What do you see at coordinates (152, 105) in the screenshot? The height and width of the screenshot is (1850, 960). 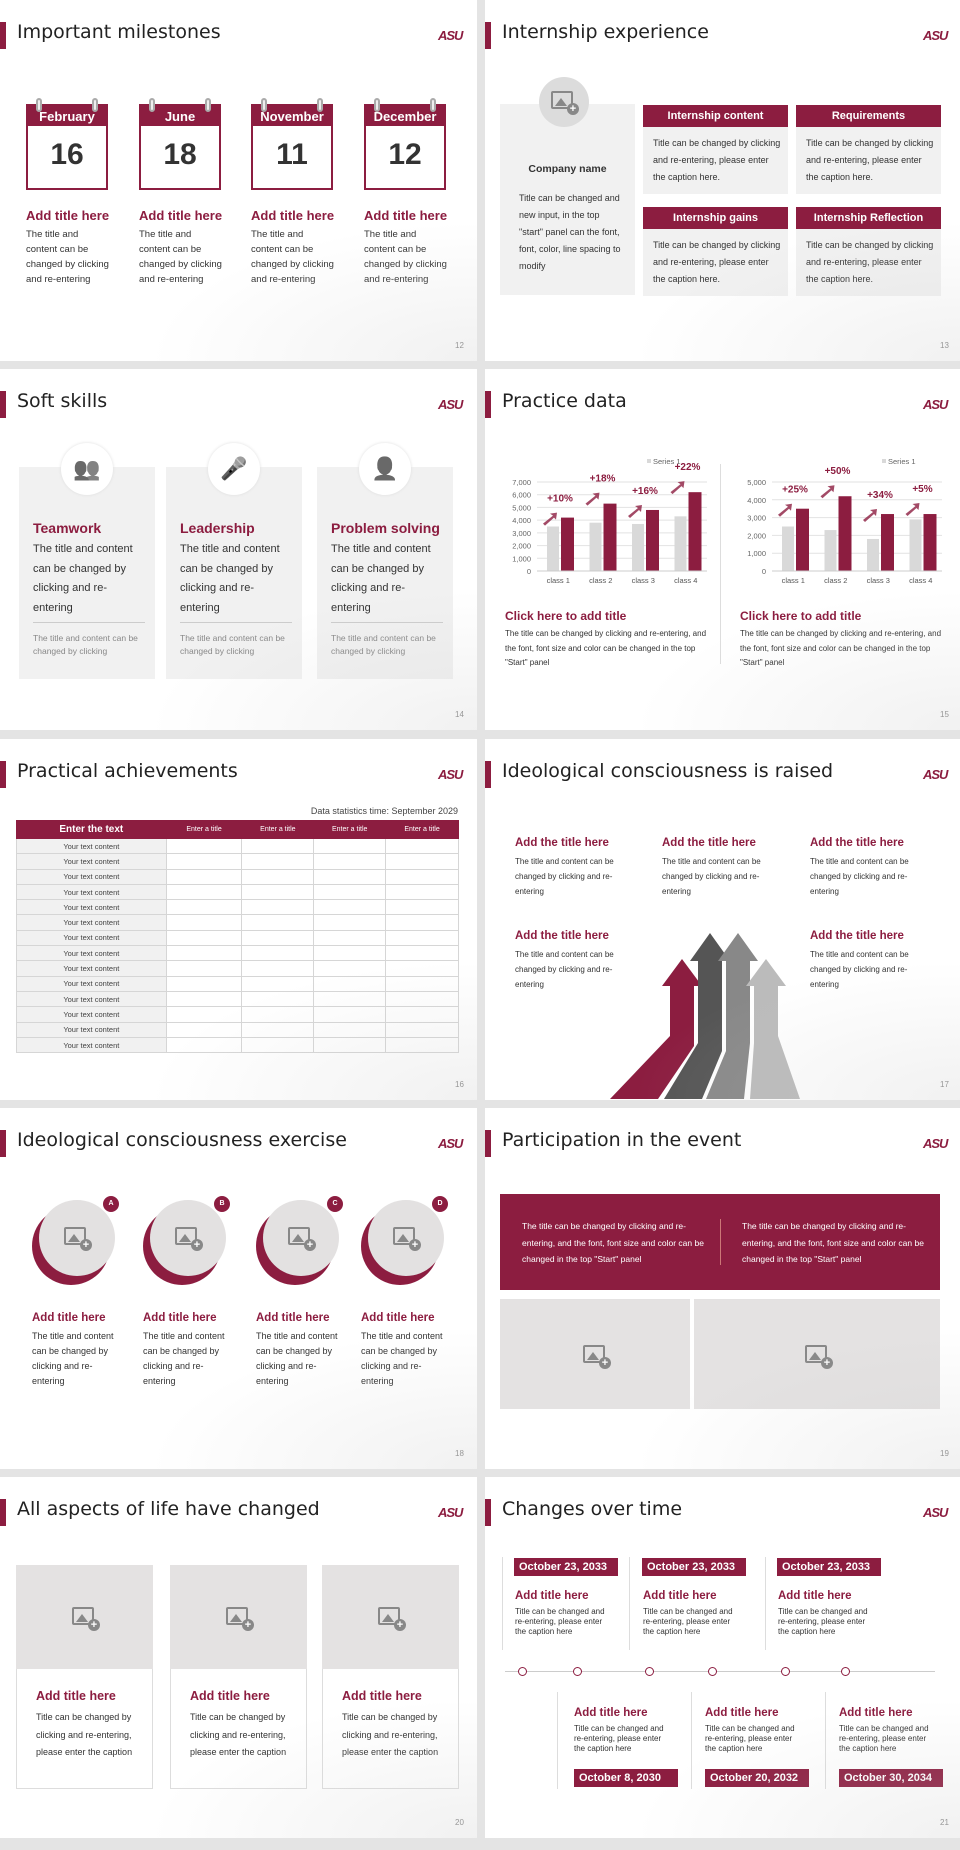 I see `calendar-ring-icon` at bounding box center [152, 105].